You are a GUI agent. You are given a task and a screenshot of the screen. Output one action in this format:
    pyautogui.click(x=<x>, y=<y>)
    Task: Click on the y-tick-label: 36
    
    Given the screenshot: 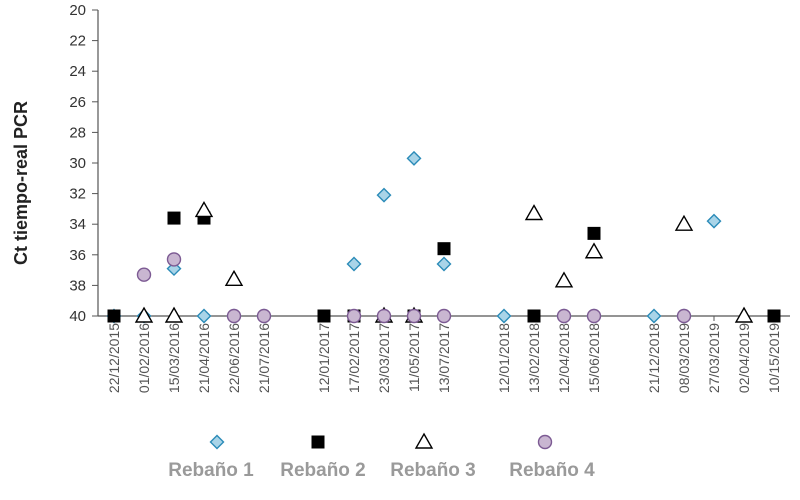 What is the action you would take?
    pyautogui.click(x=77, y=255)
    